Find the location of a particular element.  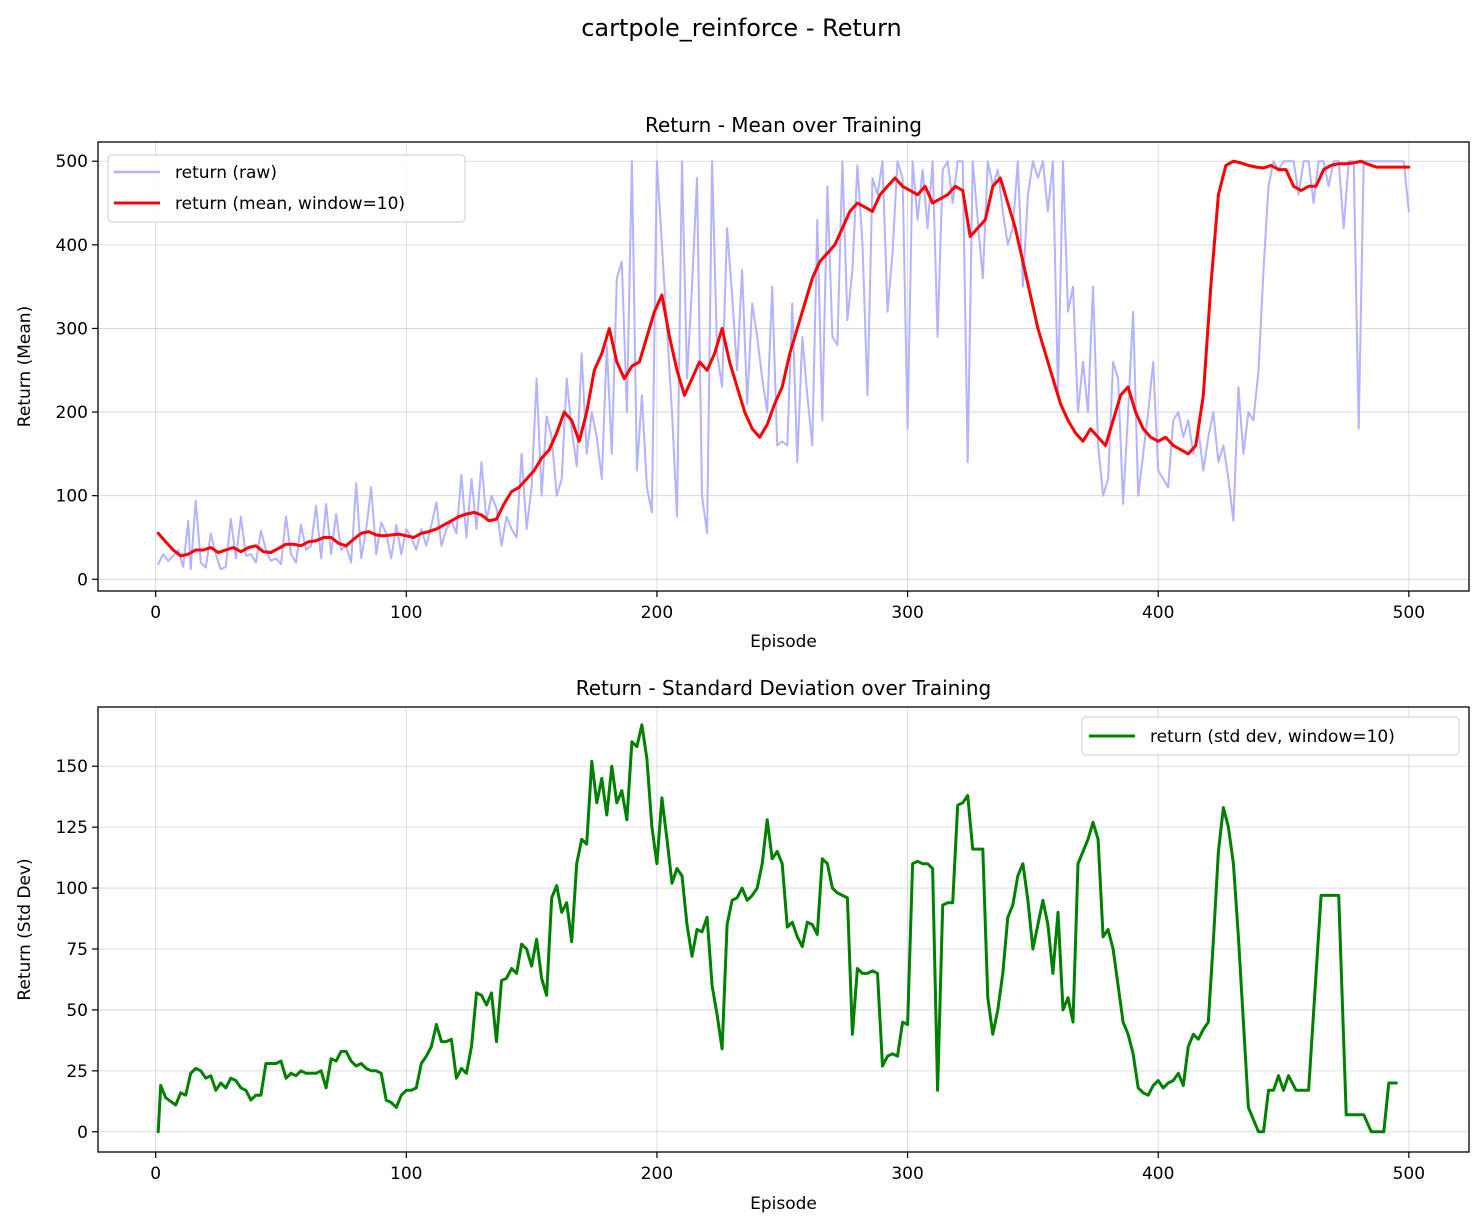

top-xtick-label: 400 is located at coordinates (1158, 613).